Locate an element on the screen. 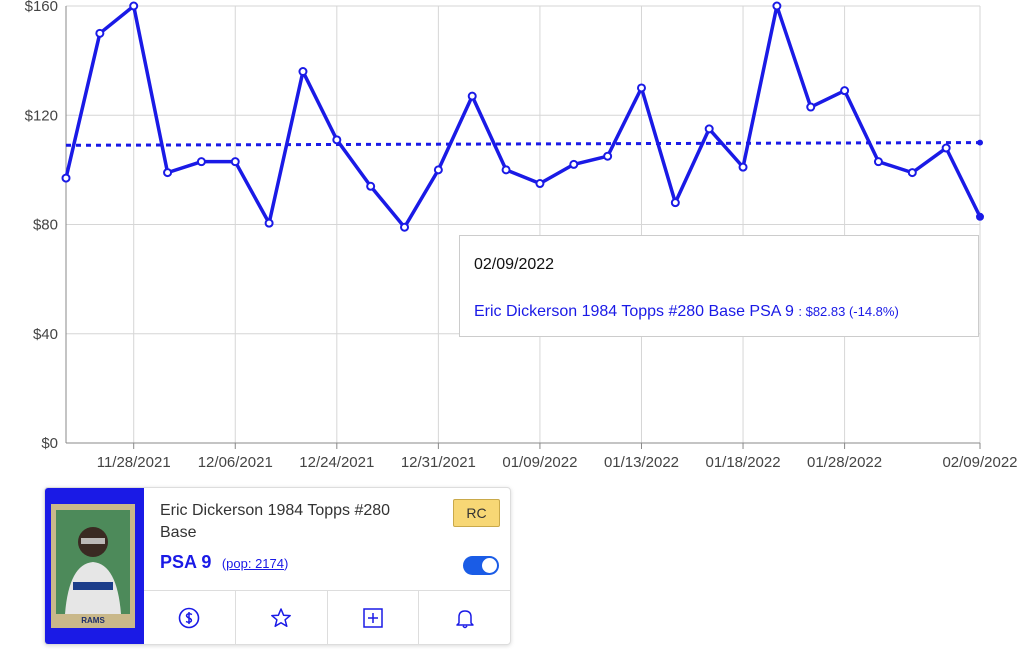 The image size is (1024, 656). x-tick-label: 01/13/2022 is located at coordinates (641, 462).